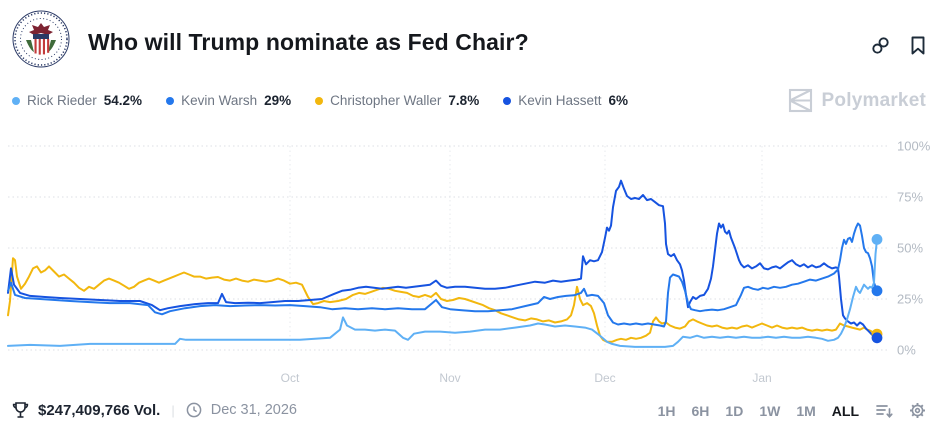 This screenshot has width=940, height=435. I want to click on legend-name: Christopher Waller, so click(386, 100).